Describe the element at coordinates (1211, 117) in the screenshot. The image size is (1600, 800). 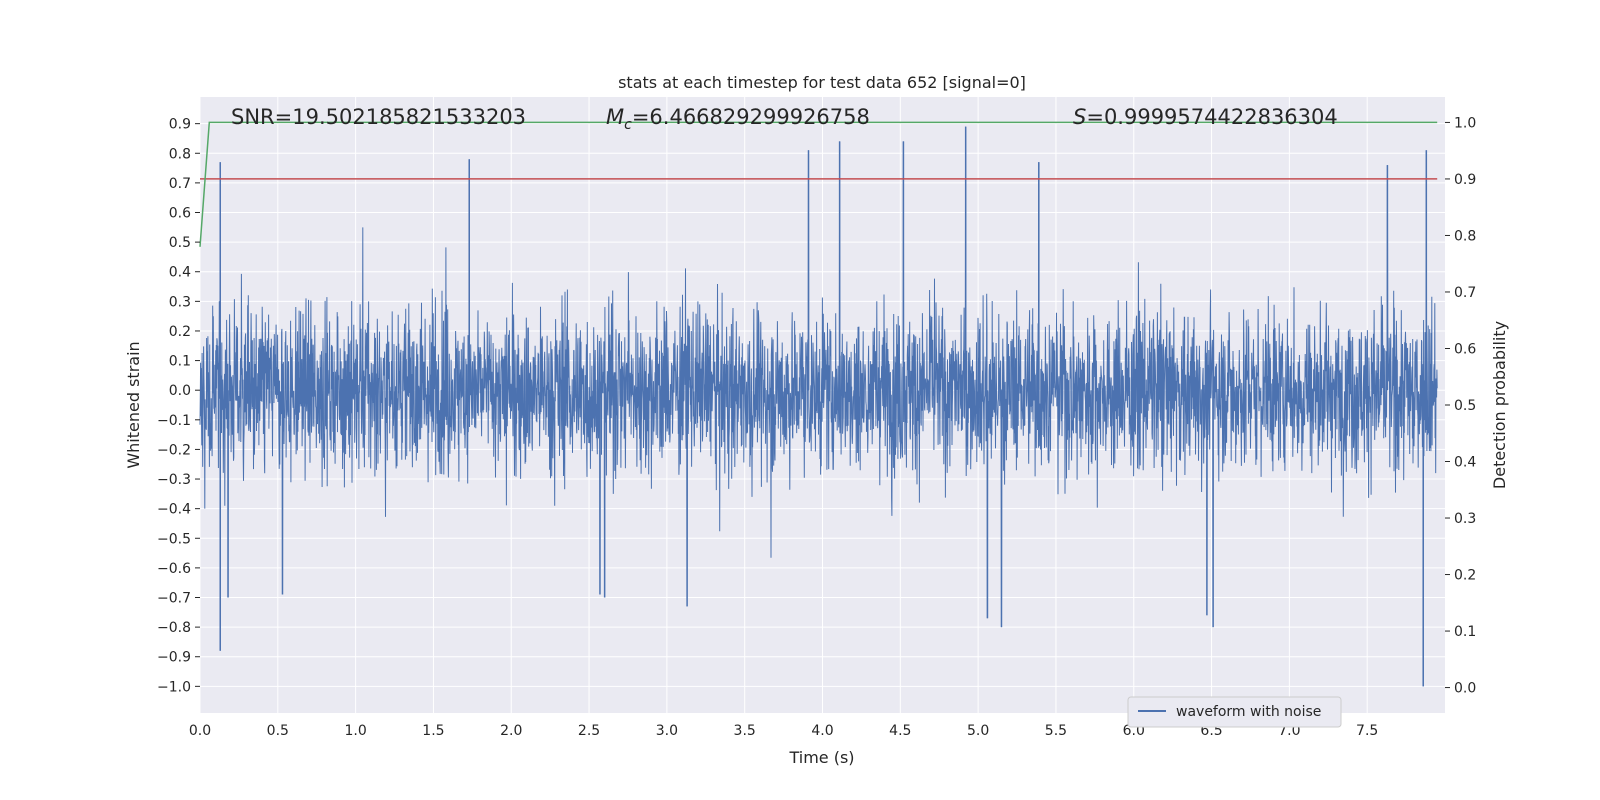
I see `s-value: =0.9999574422836304` at that location.